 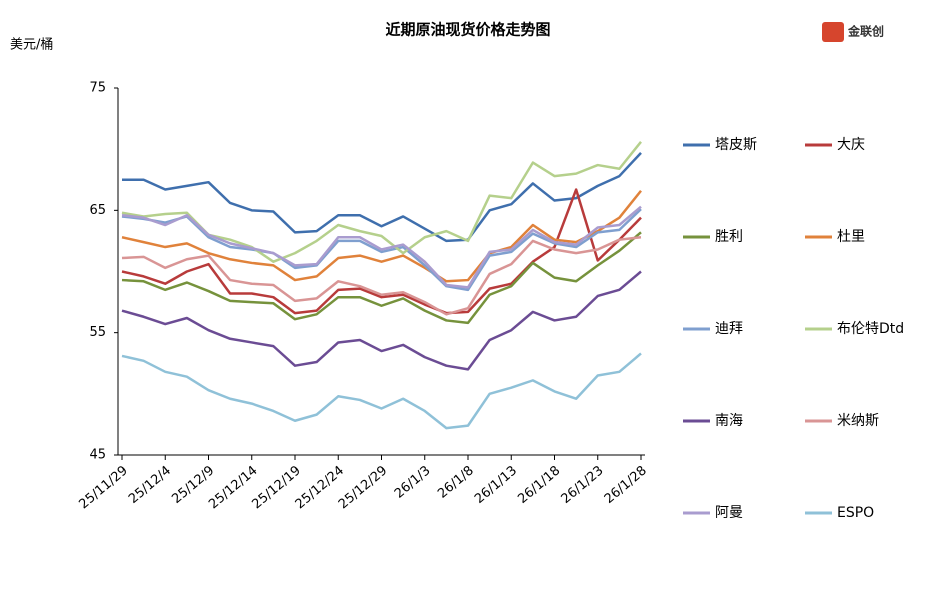 What do you see at coordinates (97, 210) in the screenshot?
I see `y-tick-label: 65` at bounding box center [97, 210].